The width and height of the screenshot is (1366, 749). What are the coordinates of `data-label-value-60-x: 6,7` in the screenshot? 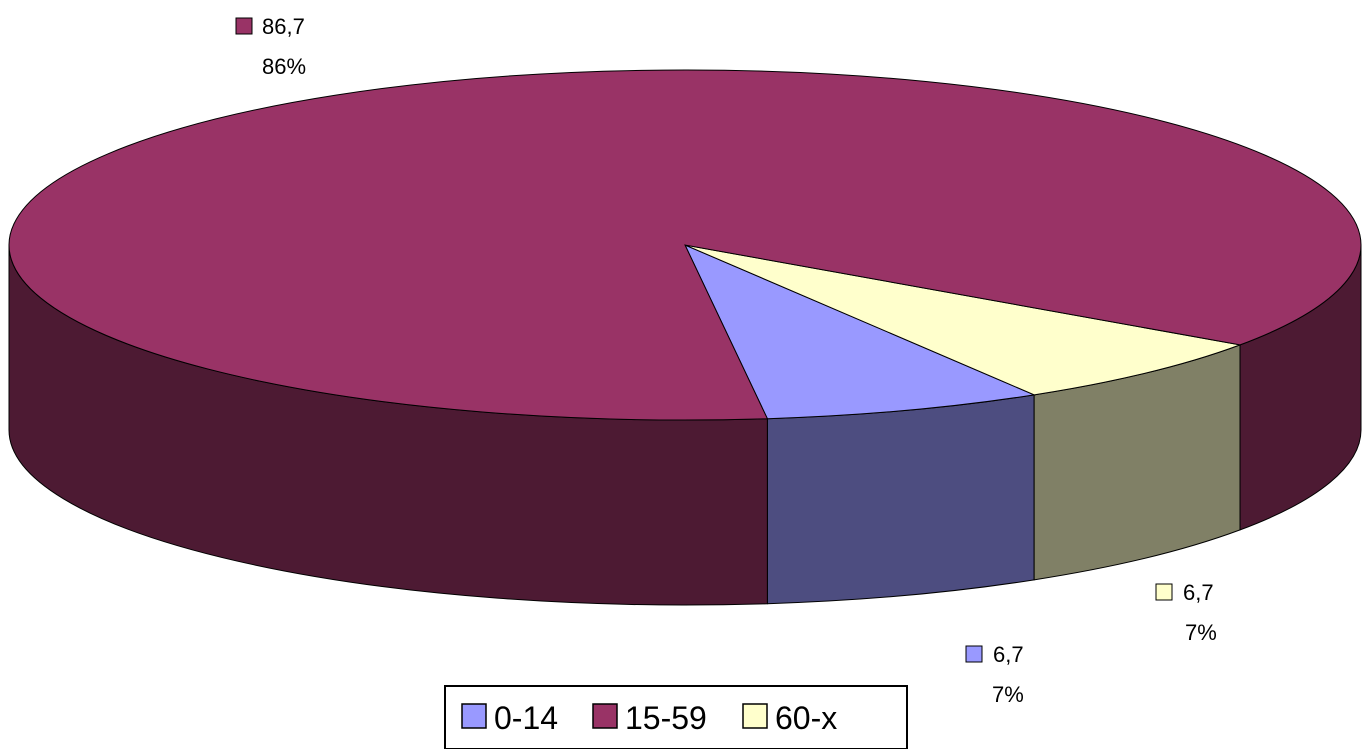 It's located at (1198, 592).